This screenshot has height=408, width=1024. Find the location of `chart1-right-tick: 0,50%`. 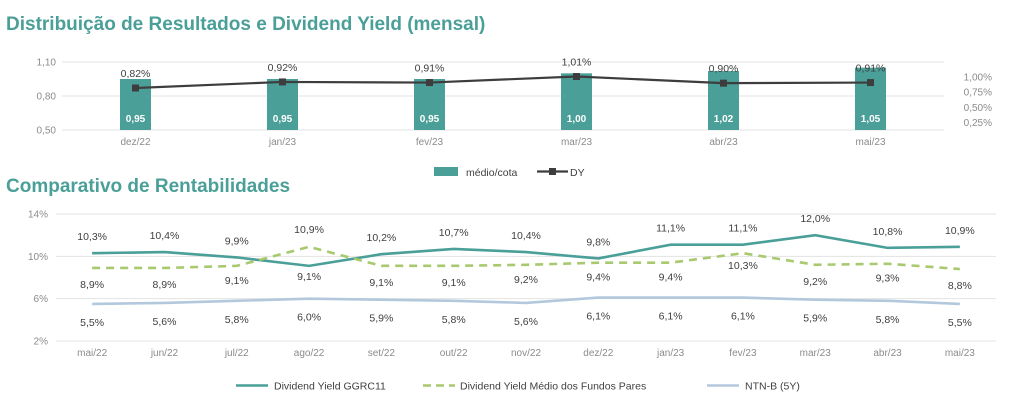

chart1-right-tick: 0,50% is located at coordinates (978, 108).